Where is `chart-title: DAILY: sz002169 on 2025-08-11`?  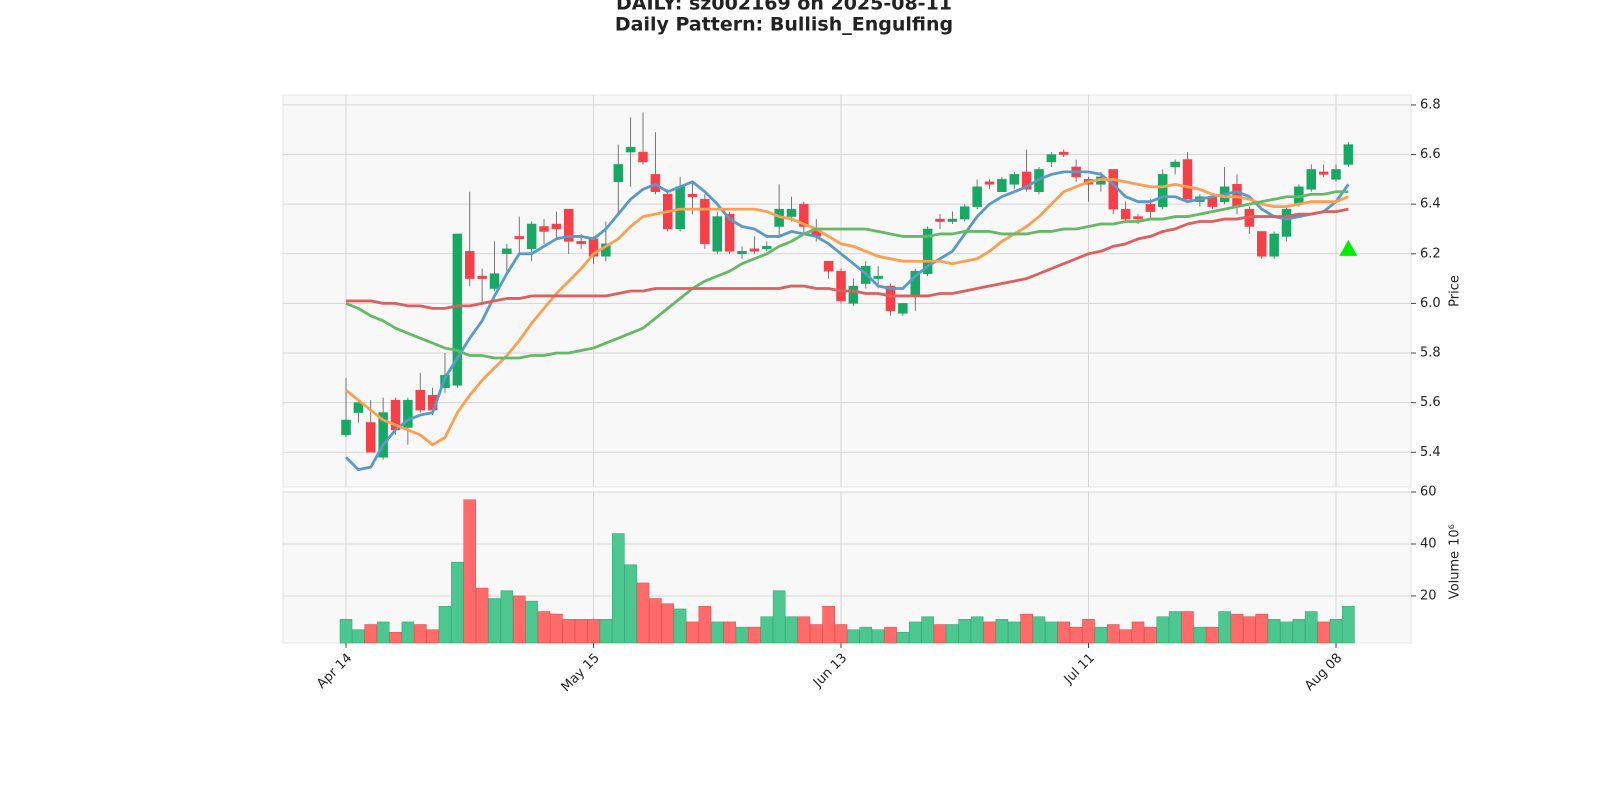
chart-title: DAILY: sz002169 on 2025-08-11 is located at coordinates (784, 7).